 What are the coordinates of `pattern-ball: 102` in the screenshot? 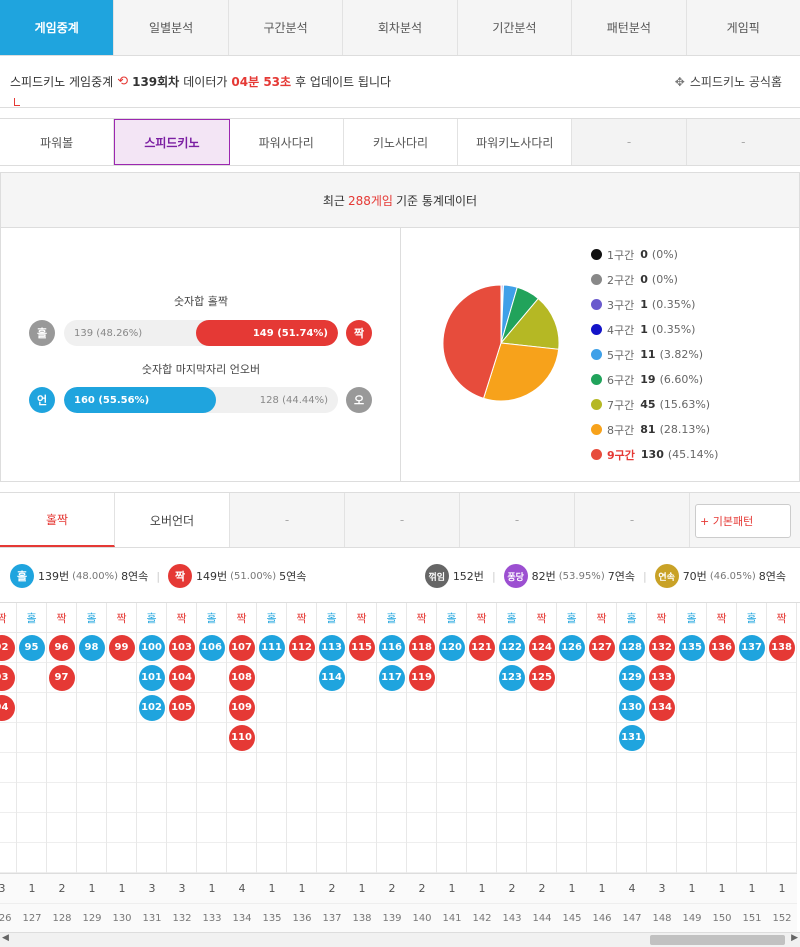 It's located at (151, 707).